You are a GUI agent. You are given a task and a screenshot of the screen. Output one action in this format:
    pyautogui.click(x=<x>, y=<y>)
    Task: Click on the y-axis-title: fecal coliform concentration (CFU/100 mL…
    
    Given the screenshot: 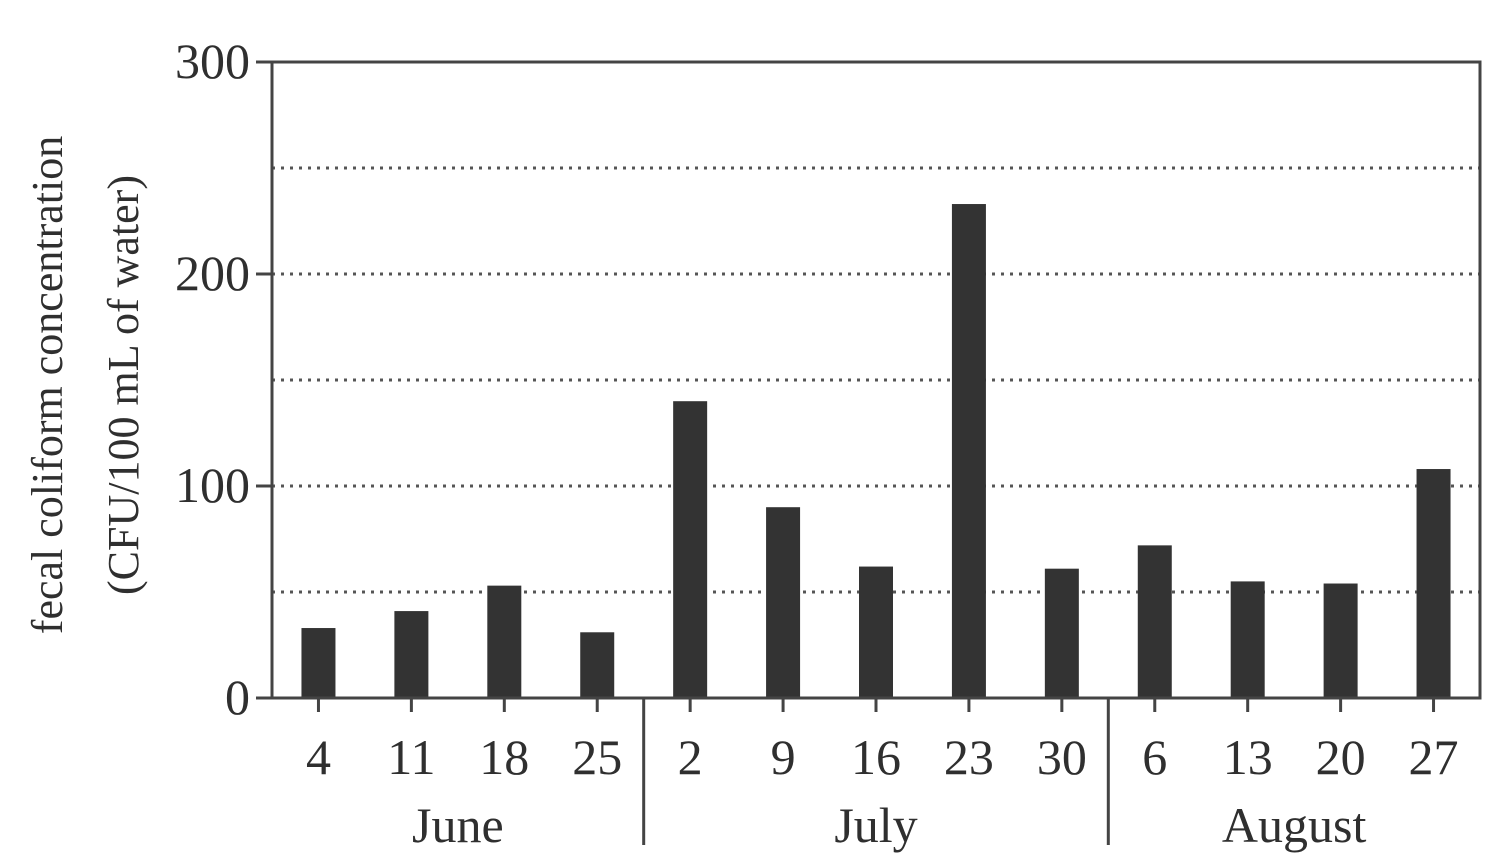 What is the action you would take?
    pyautogui.click(x=85, y=385)
    